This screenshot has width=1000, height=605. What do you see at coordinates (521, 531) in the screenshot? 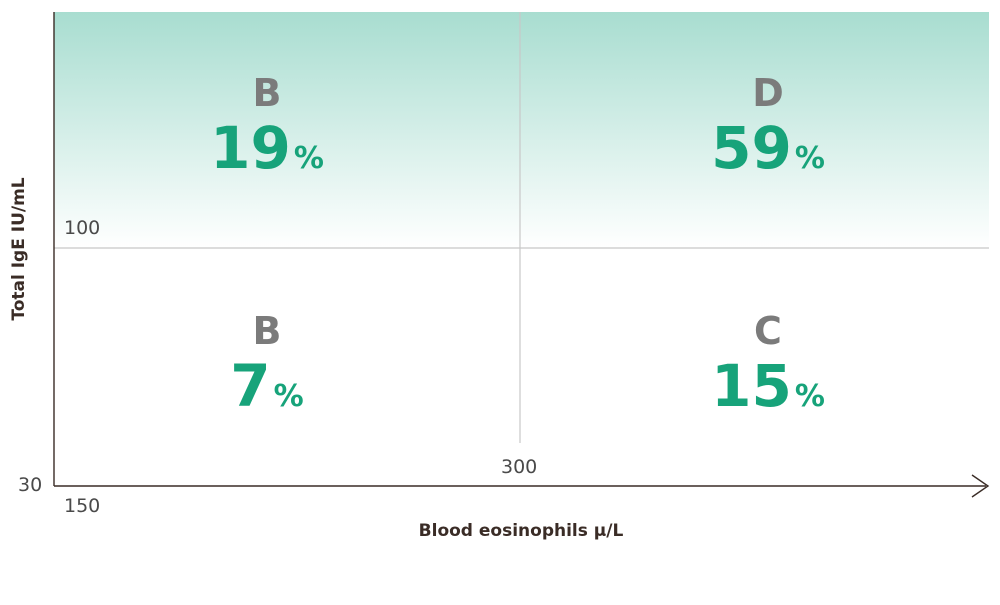
I see `x-axis-title: Blood eosinophils µ/L` at bounding box center [521, 531].